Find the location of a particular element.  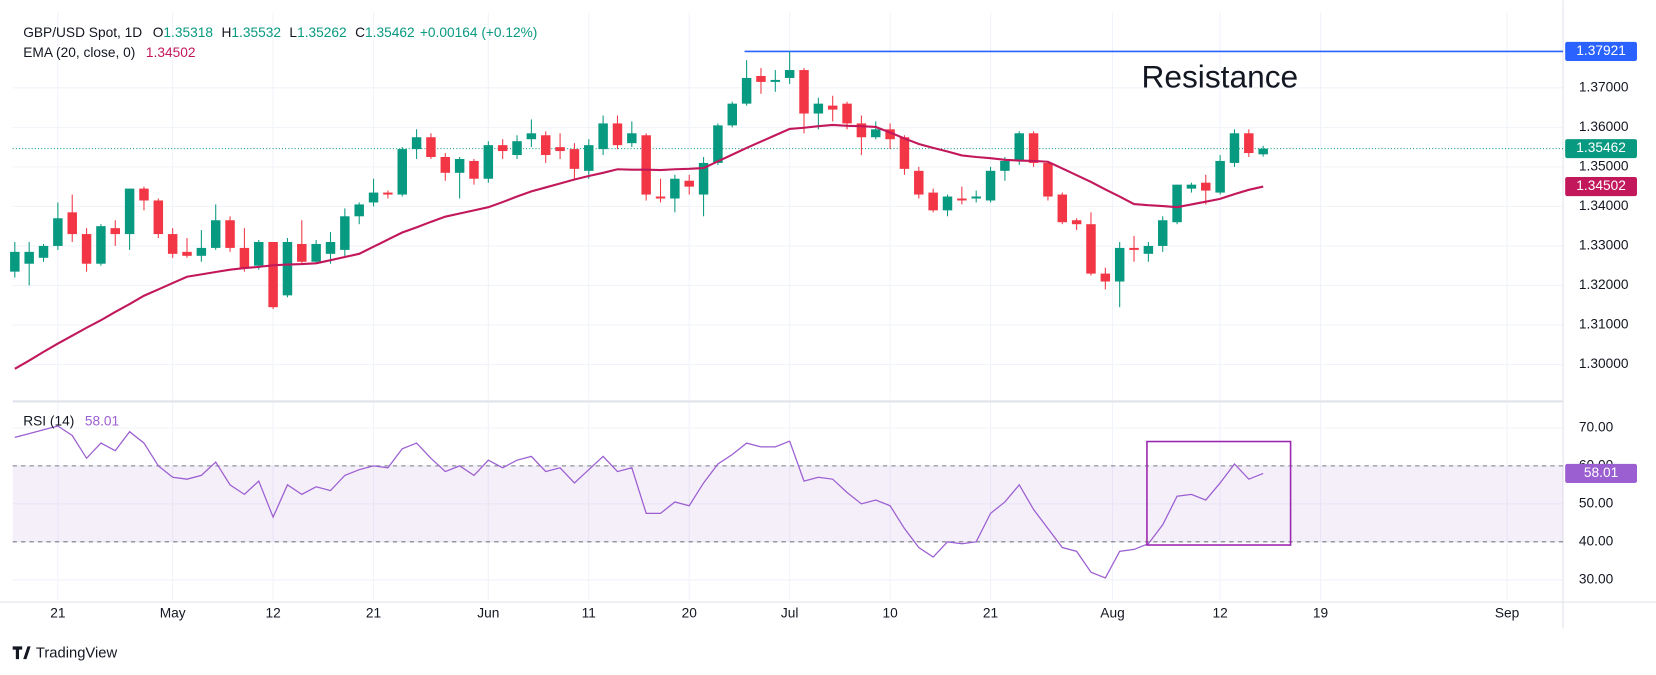

resistance-tag-text: 1.37921 is located at coordinates (1601, 50).